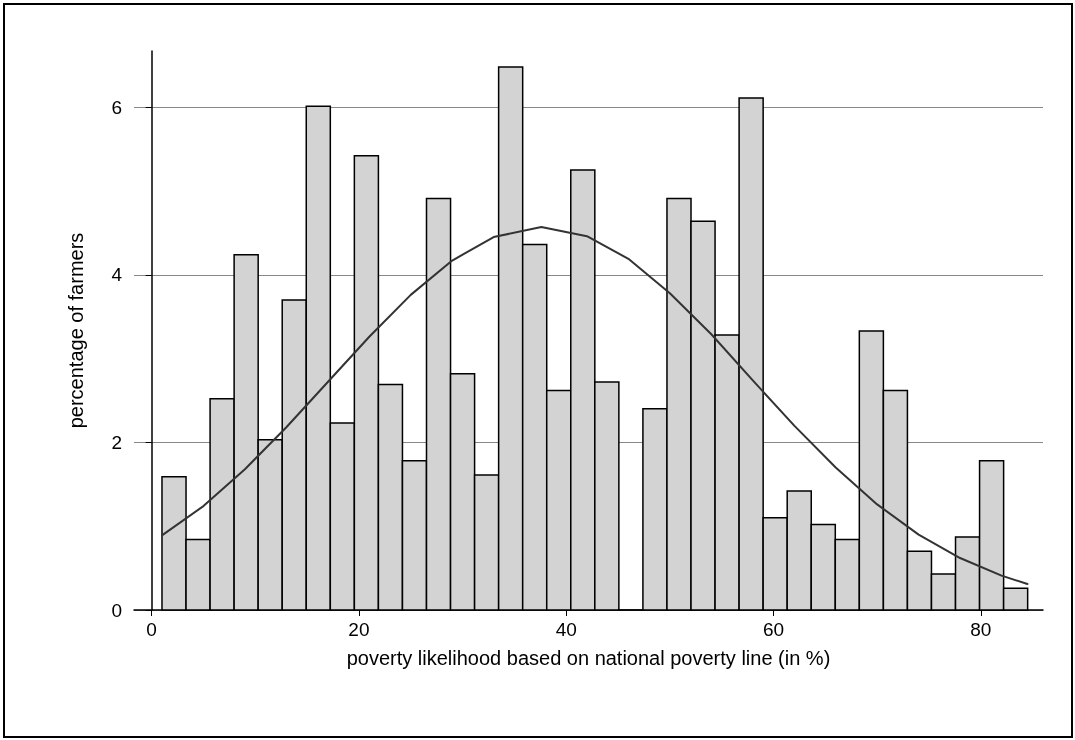 Image resolution: width=1075 pixels, height=740 pixels. I want to click on x-tick-label: 20, so click(359, 629).